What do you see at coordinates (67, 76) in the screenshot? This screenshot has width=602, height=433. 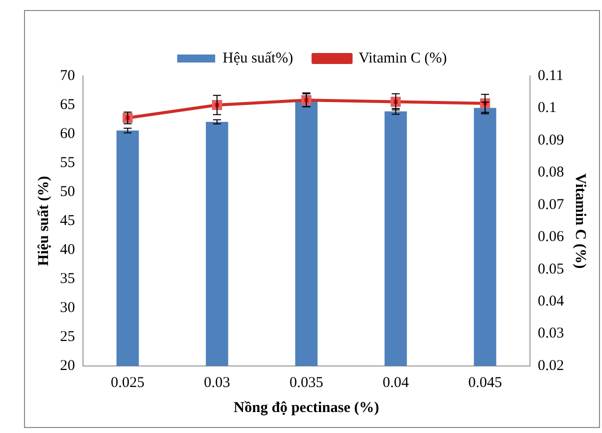 I see `y-tick-label: 70` at bounding box center [67, 76].